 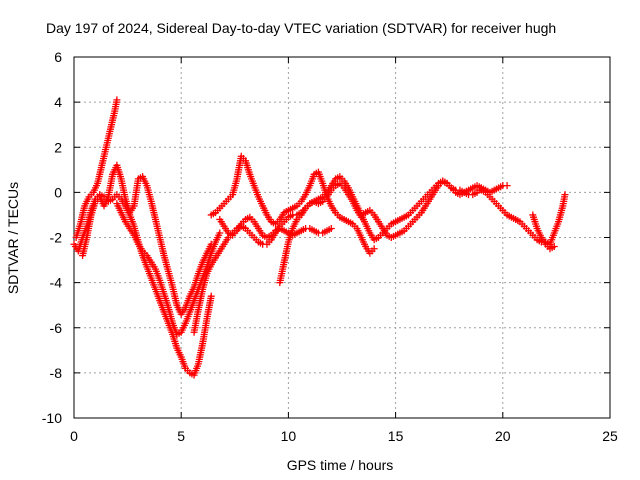 I want to click on y-tick-label: -4, so click(x=56, y=283).